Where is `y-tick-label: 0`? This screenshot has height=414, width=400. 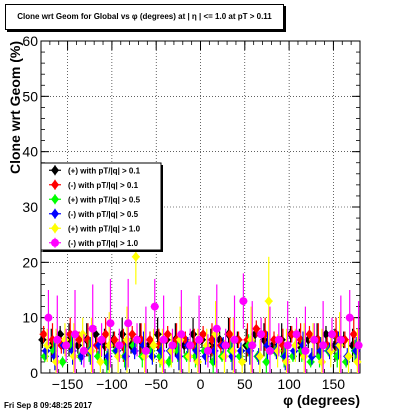 y-tick-label: 0 is located at coordinates (34, 373).